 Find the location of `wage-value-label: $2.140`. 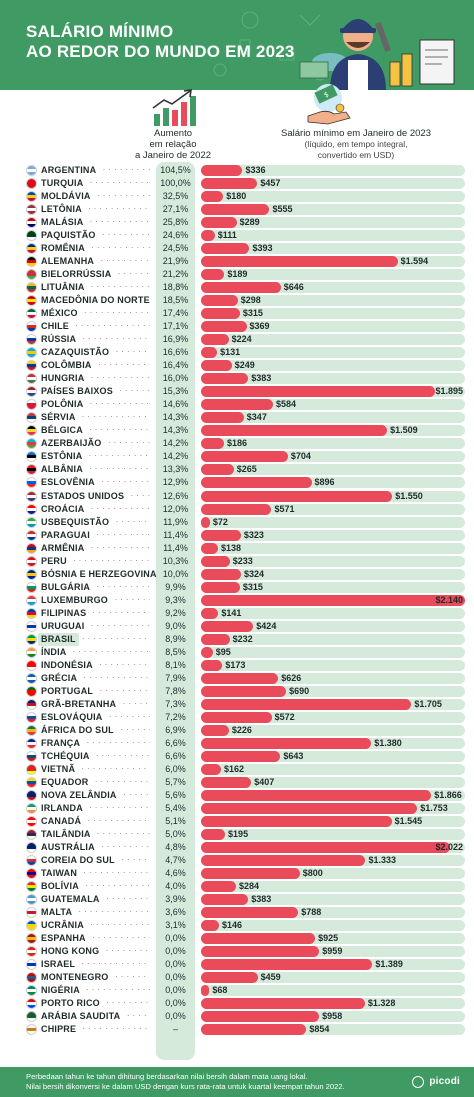

wage-value-label: $2.140 is located at coordinates (449, 599).